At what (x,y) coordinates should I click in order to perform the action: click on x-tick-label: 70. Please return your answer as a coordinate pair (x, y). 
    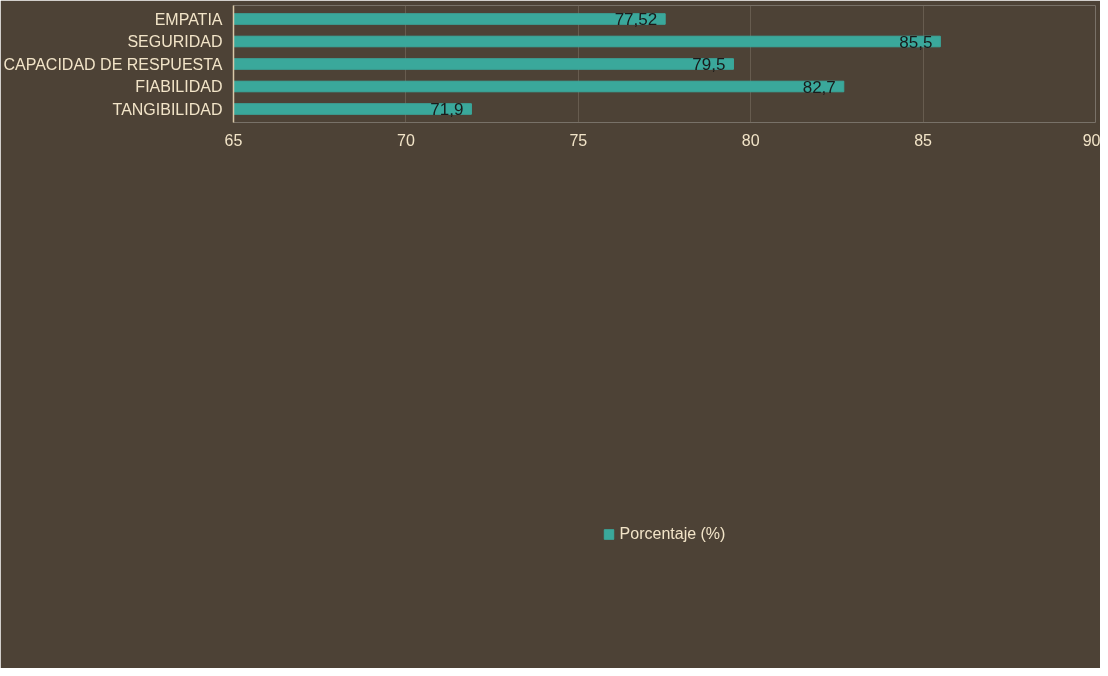
    Looking at the image, I should click on (406, 140).